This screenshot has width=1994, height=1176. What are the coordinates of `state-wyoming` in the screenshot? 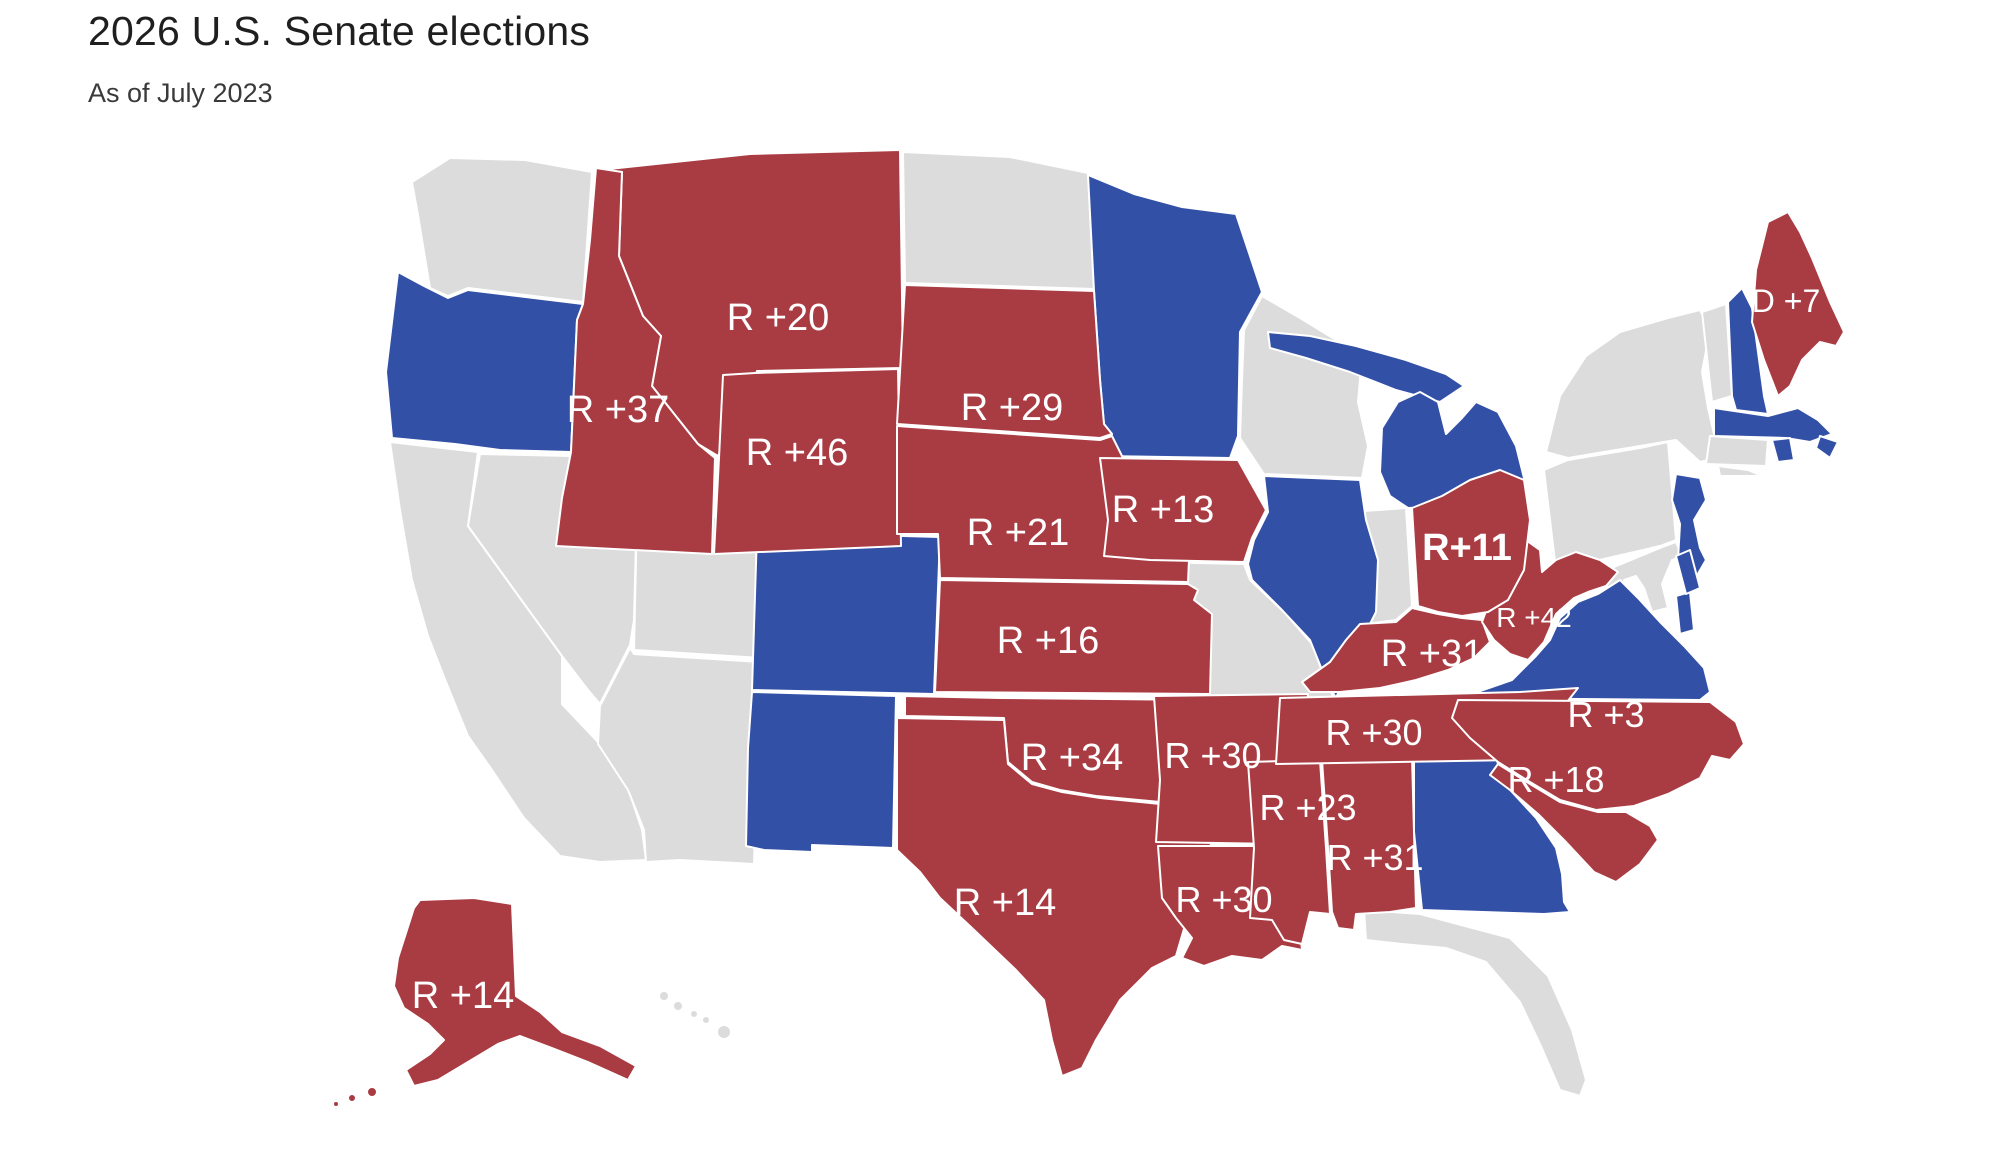 It's located at (807, 461).